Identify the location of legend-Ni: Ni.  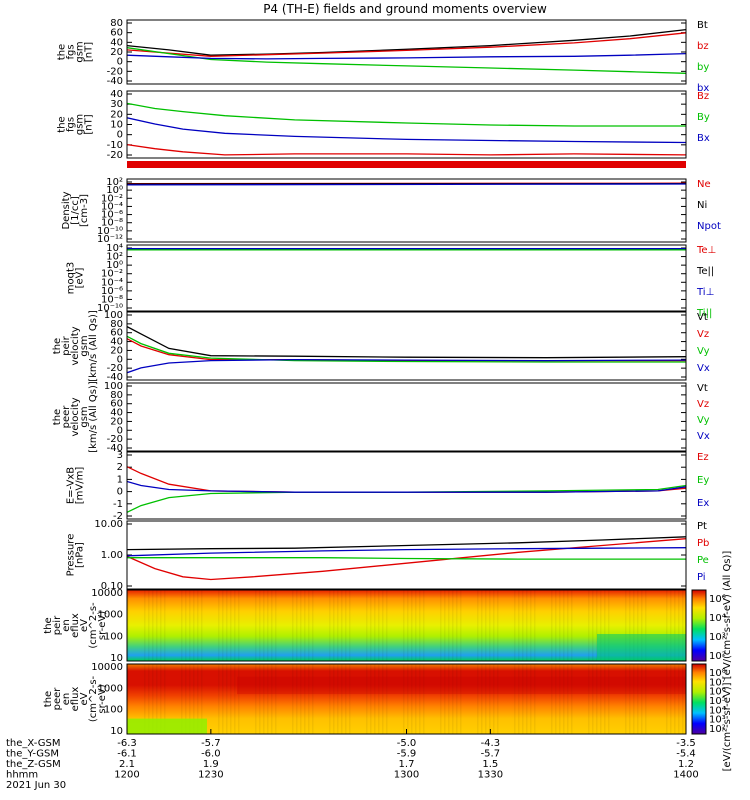
(702, 205).